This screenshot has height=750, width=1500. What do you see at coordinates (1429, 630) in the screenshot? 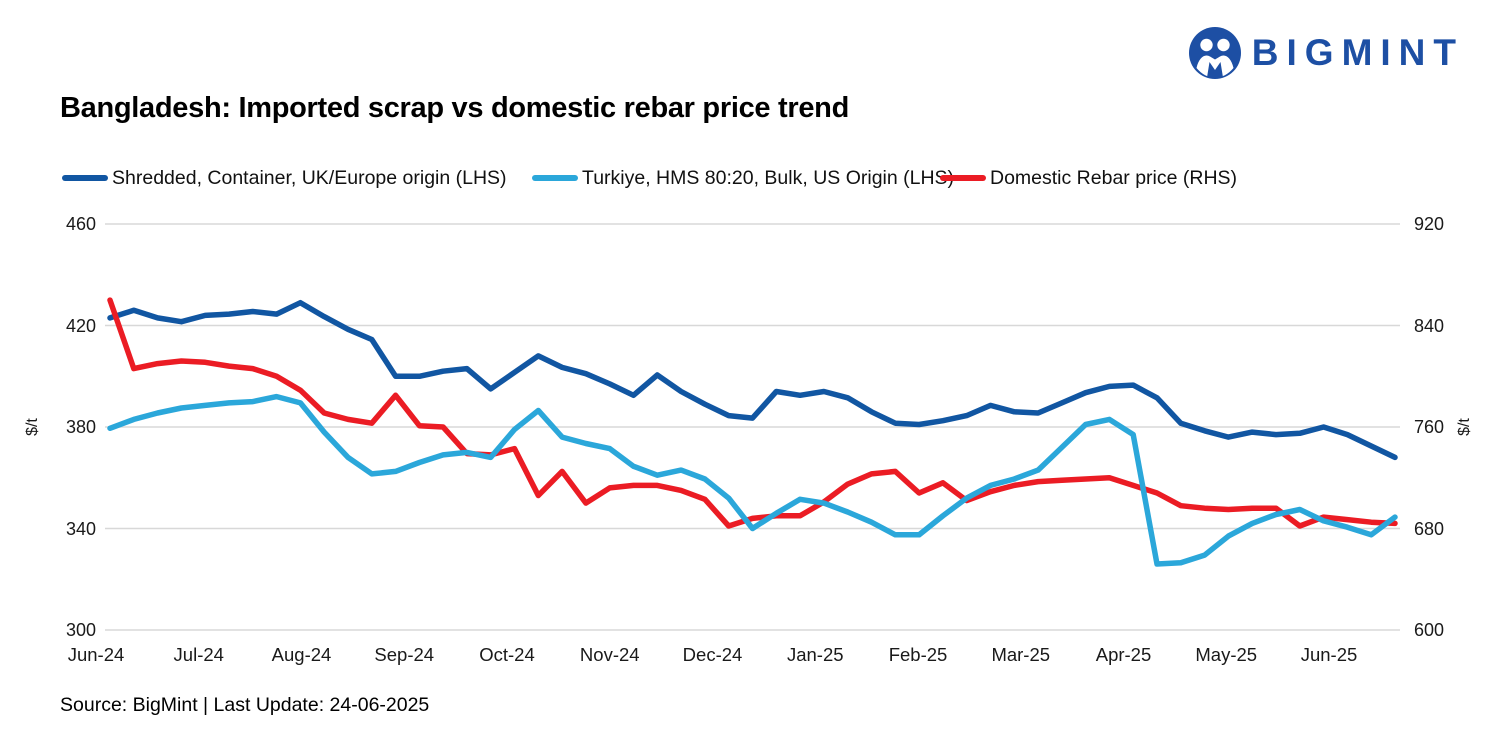
I see `right-axis-tick-600: 600` at bounding box center [1429, 630].